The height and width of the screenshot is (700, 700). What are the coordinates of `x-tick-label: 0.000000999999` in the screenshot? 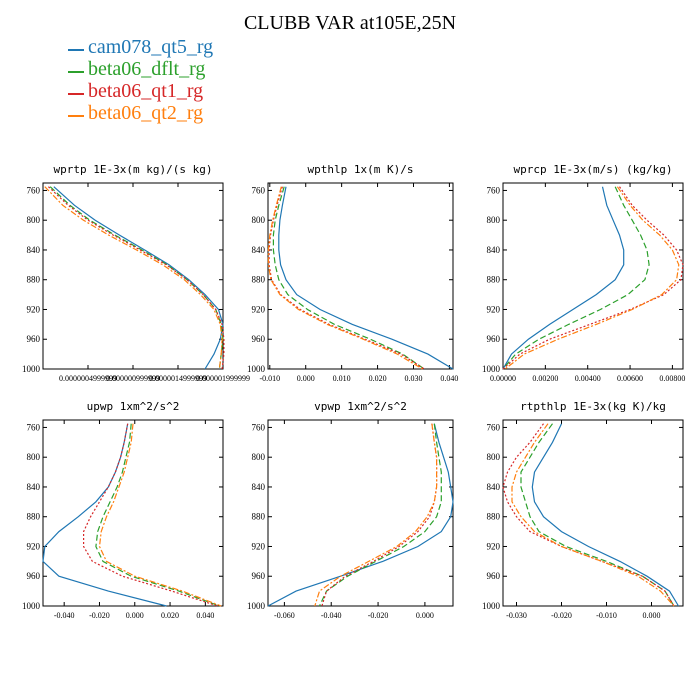 It's located at (133, 378).